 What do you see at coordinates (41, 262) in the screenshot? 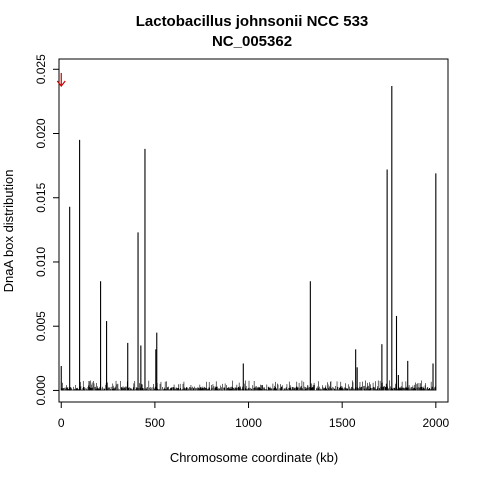
I see `y-tick-label: 0.010` at bounding box center [41, 262].